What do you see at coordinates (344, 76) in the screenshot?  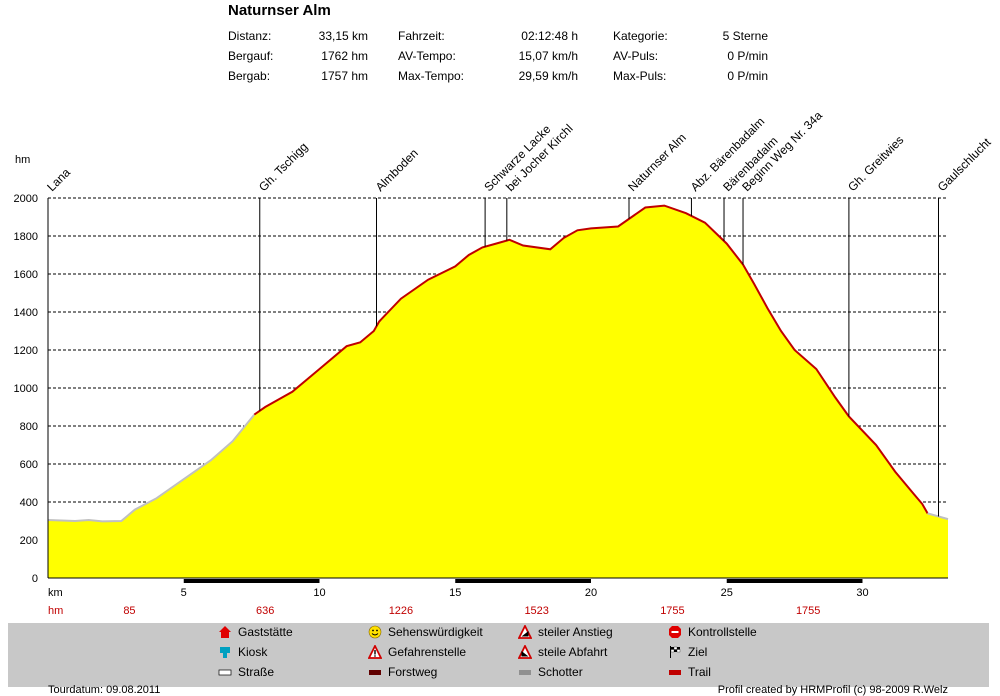 I see `stat-value-descent: 1757 hm` at bounding box center [344, 76].